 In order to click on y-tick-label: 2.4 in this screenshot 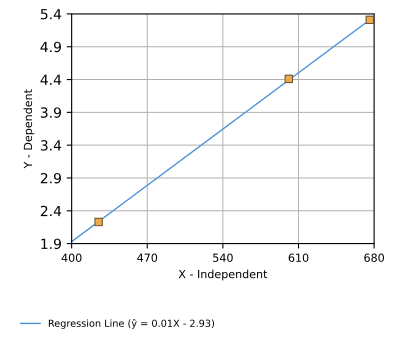, I will do `click(51, 211)`.